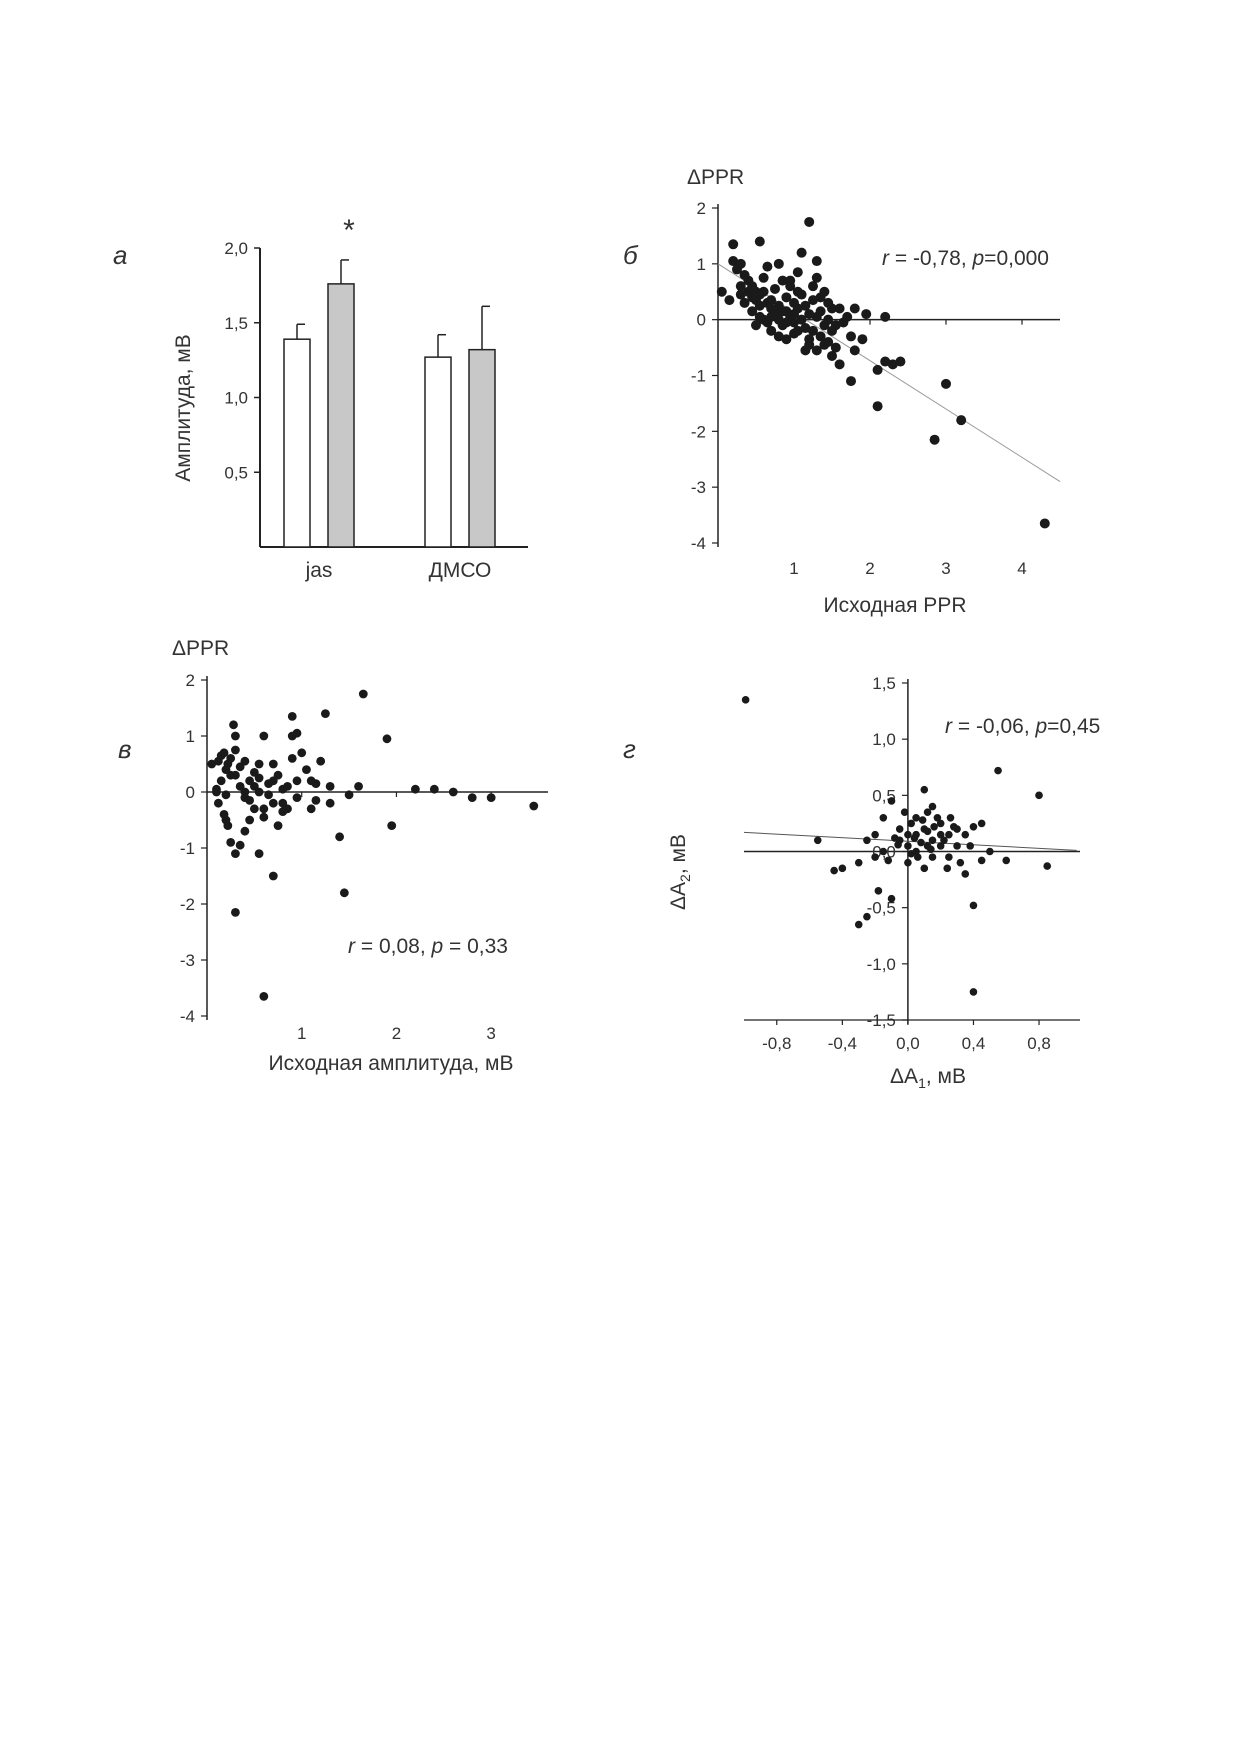 The image size is (1240, 1754). Describe the element at coordinates (428, 946) in the screenshot. I see `panel-c-statistics: r = 0,08, p = 0,33` at that location.